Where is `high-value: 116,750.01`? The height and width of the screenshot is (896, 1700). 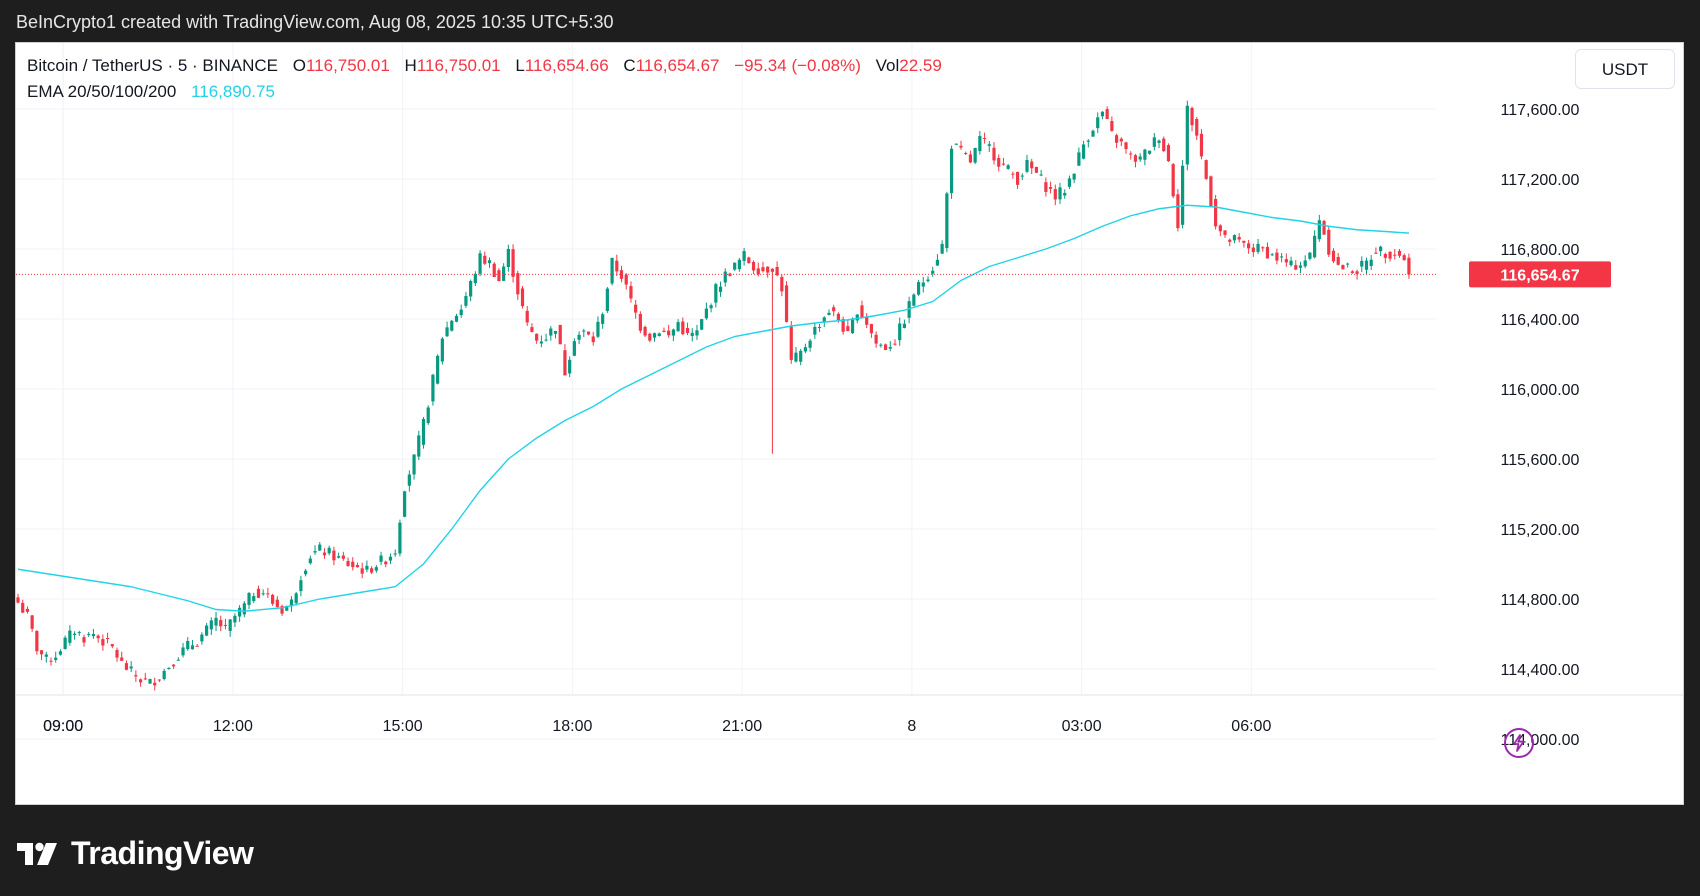
high-value: 116,750.01 is located at coordinates (458, 65).